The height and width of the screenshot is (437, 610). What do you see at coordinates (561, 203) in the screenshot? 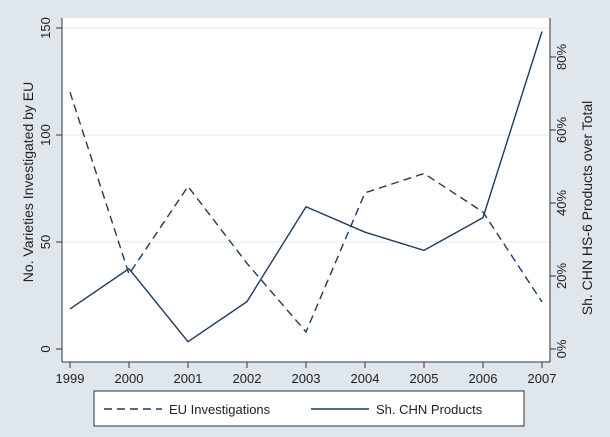
I see `right-tick-label: 40%` at bounding box center [561, 203].